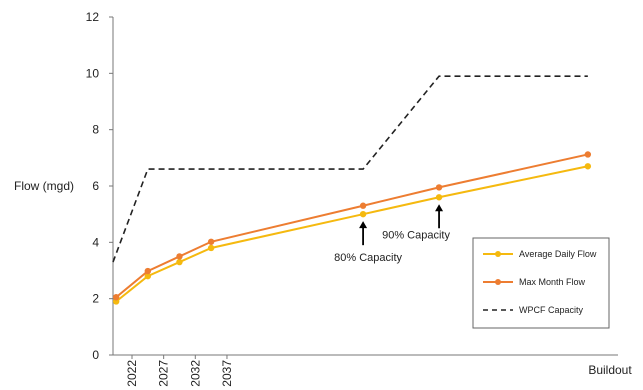 The height and width of the screenshot is (390, 643). I want to click on y-tick-label: 0, so click(95, 355).